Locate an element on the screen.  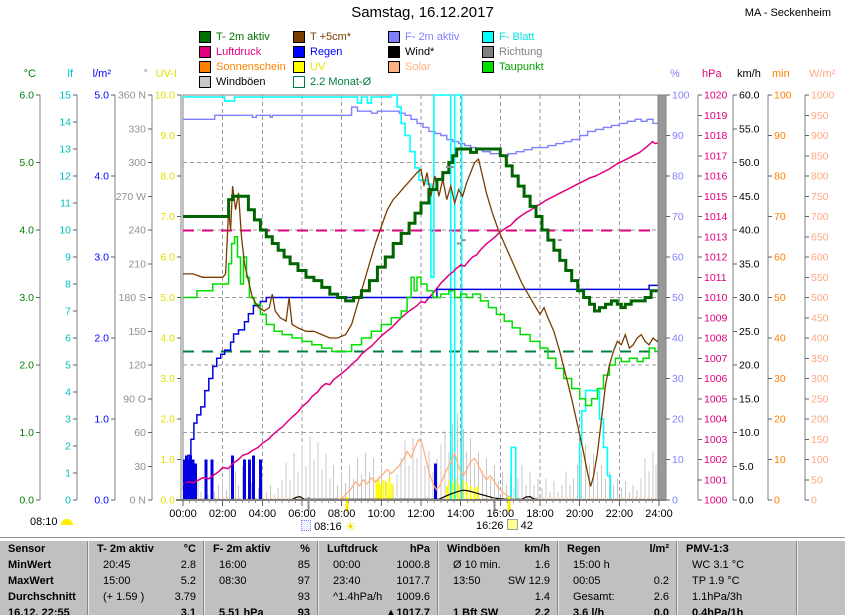
axis-header: °C is located at coordinates (30, 74).